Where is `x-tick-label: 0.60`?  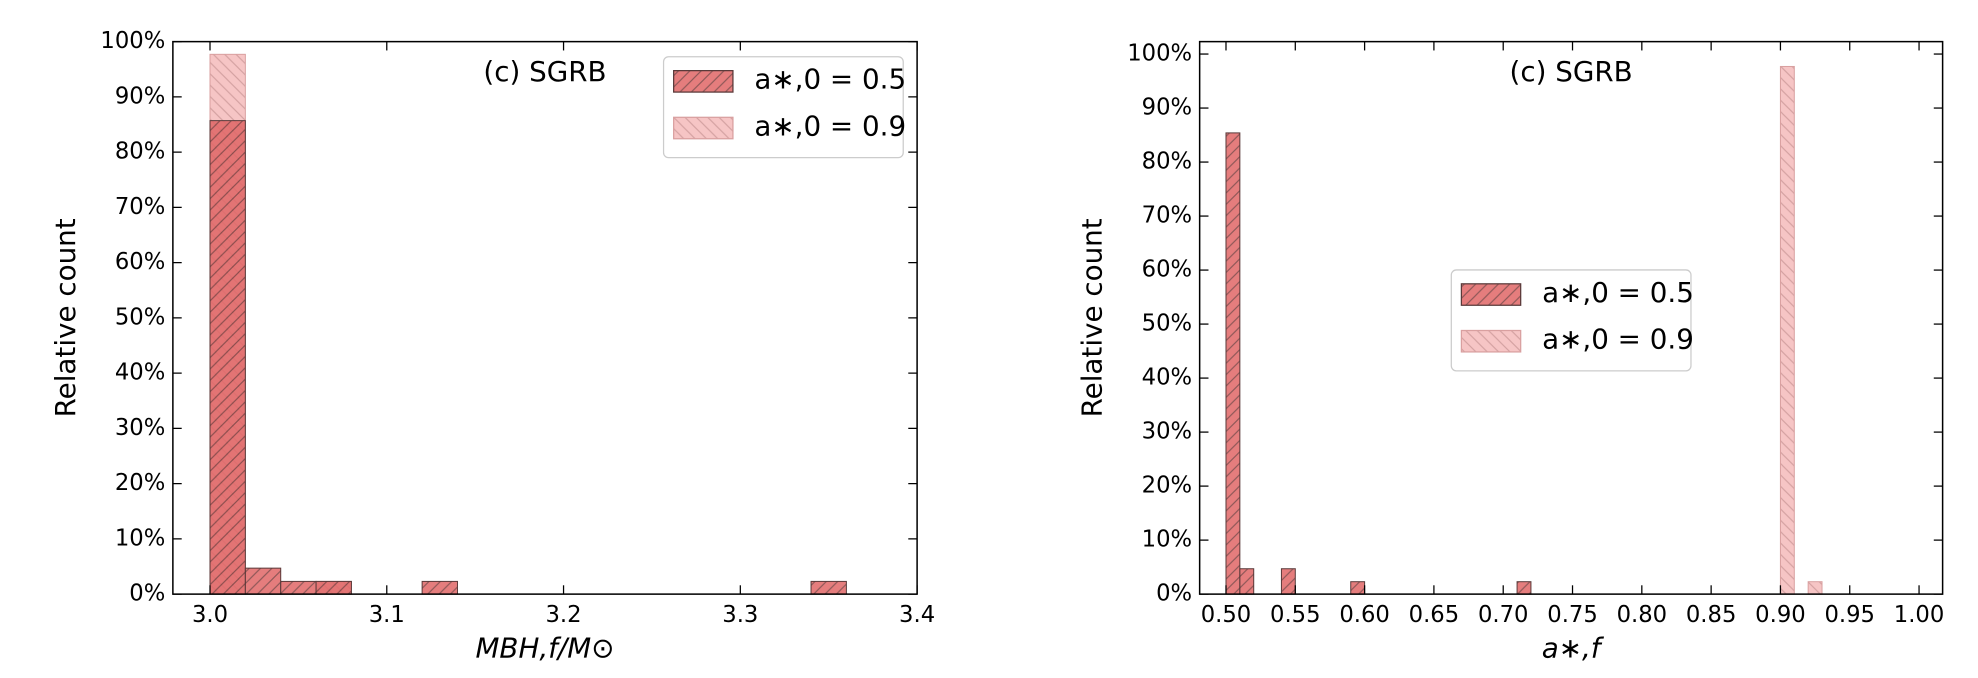
x-tick-label: 0.60 is located at coordinates (1364, 615).